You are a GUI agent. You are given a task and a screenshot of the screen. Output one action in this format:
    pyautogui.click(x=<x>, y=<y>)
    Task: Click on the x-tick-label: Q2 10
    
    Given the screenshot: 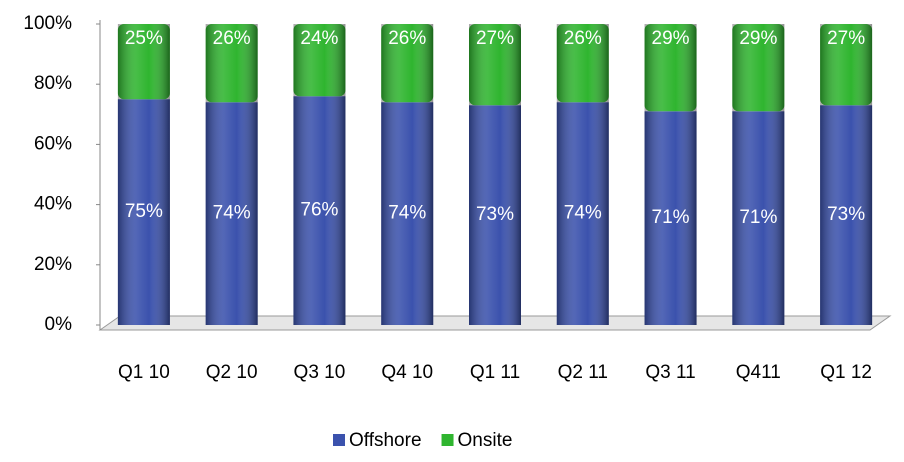 What is the action you would take?
    pyautogui.click(x=232, y=372)
    